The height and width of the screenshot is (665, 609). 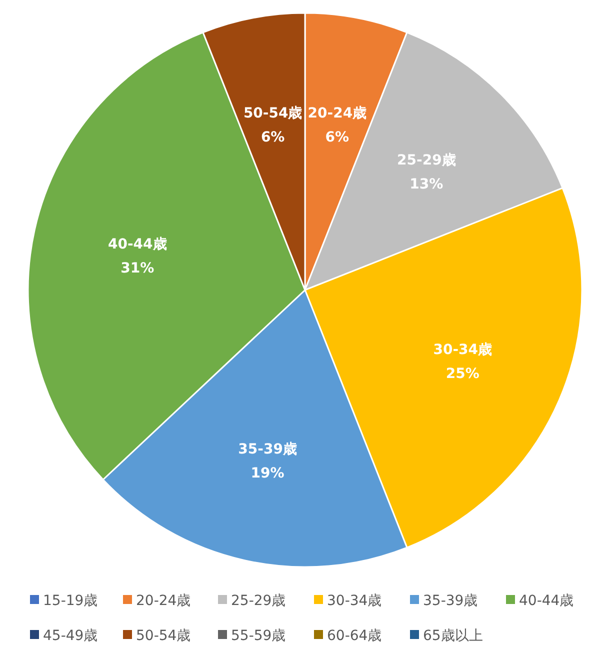 I want to click on slice-label: 50-54歳, so click(x=272, y=113).